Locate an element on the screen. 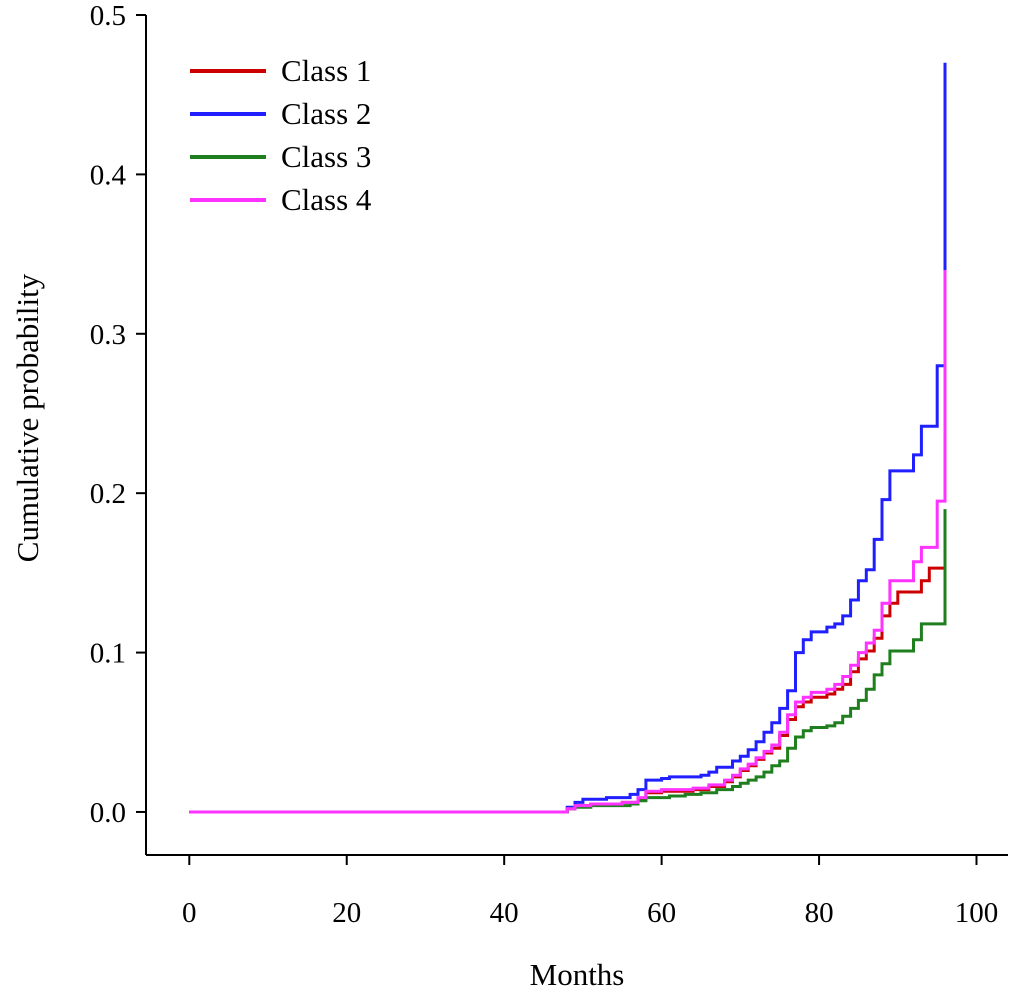 This screenshot has height=1005, width=1020. legend-label-class-3: Class 3 is located at coordinates (326, 156).